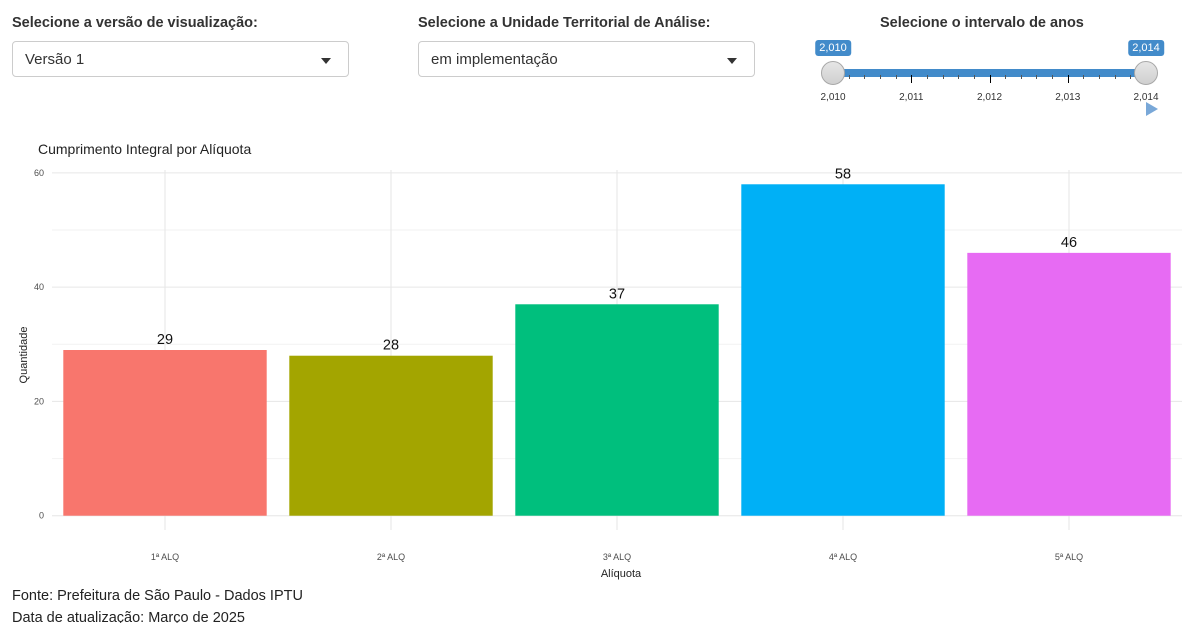  What do you see at coordinates (1146, 73) in the screenshot?
I see `slider-handle-to` at bounding box center [1146, 73].